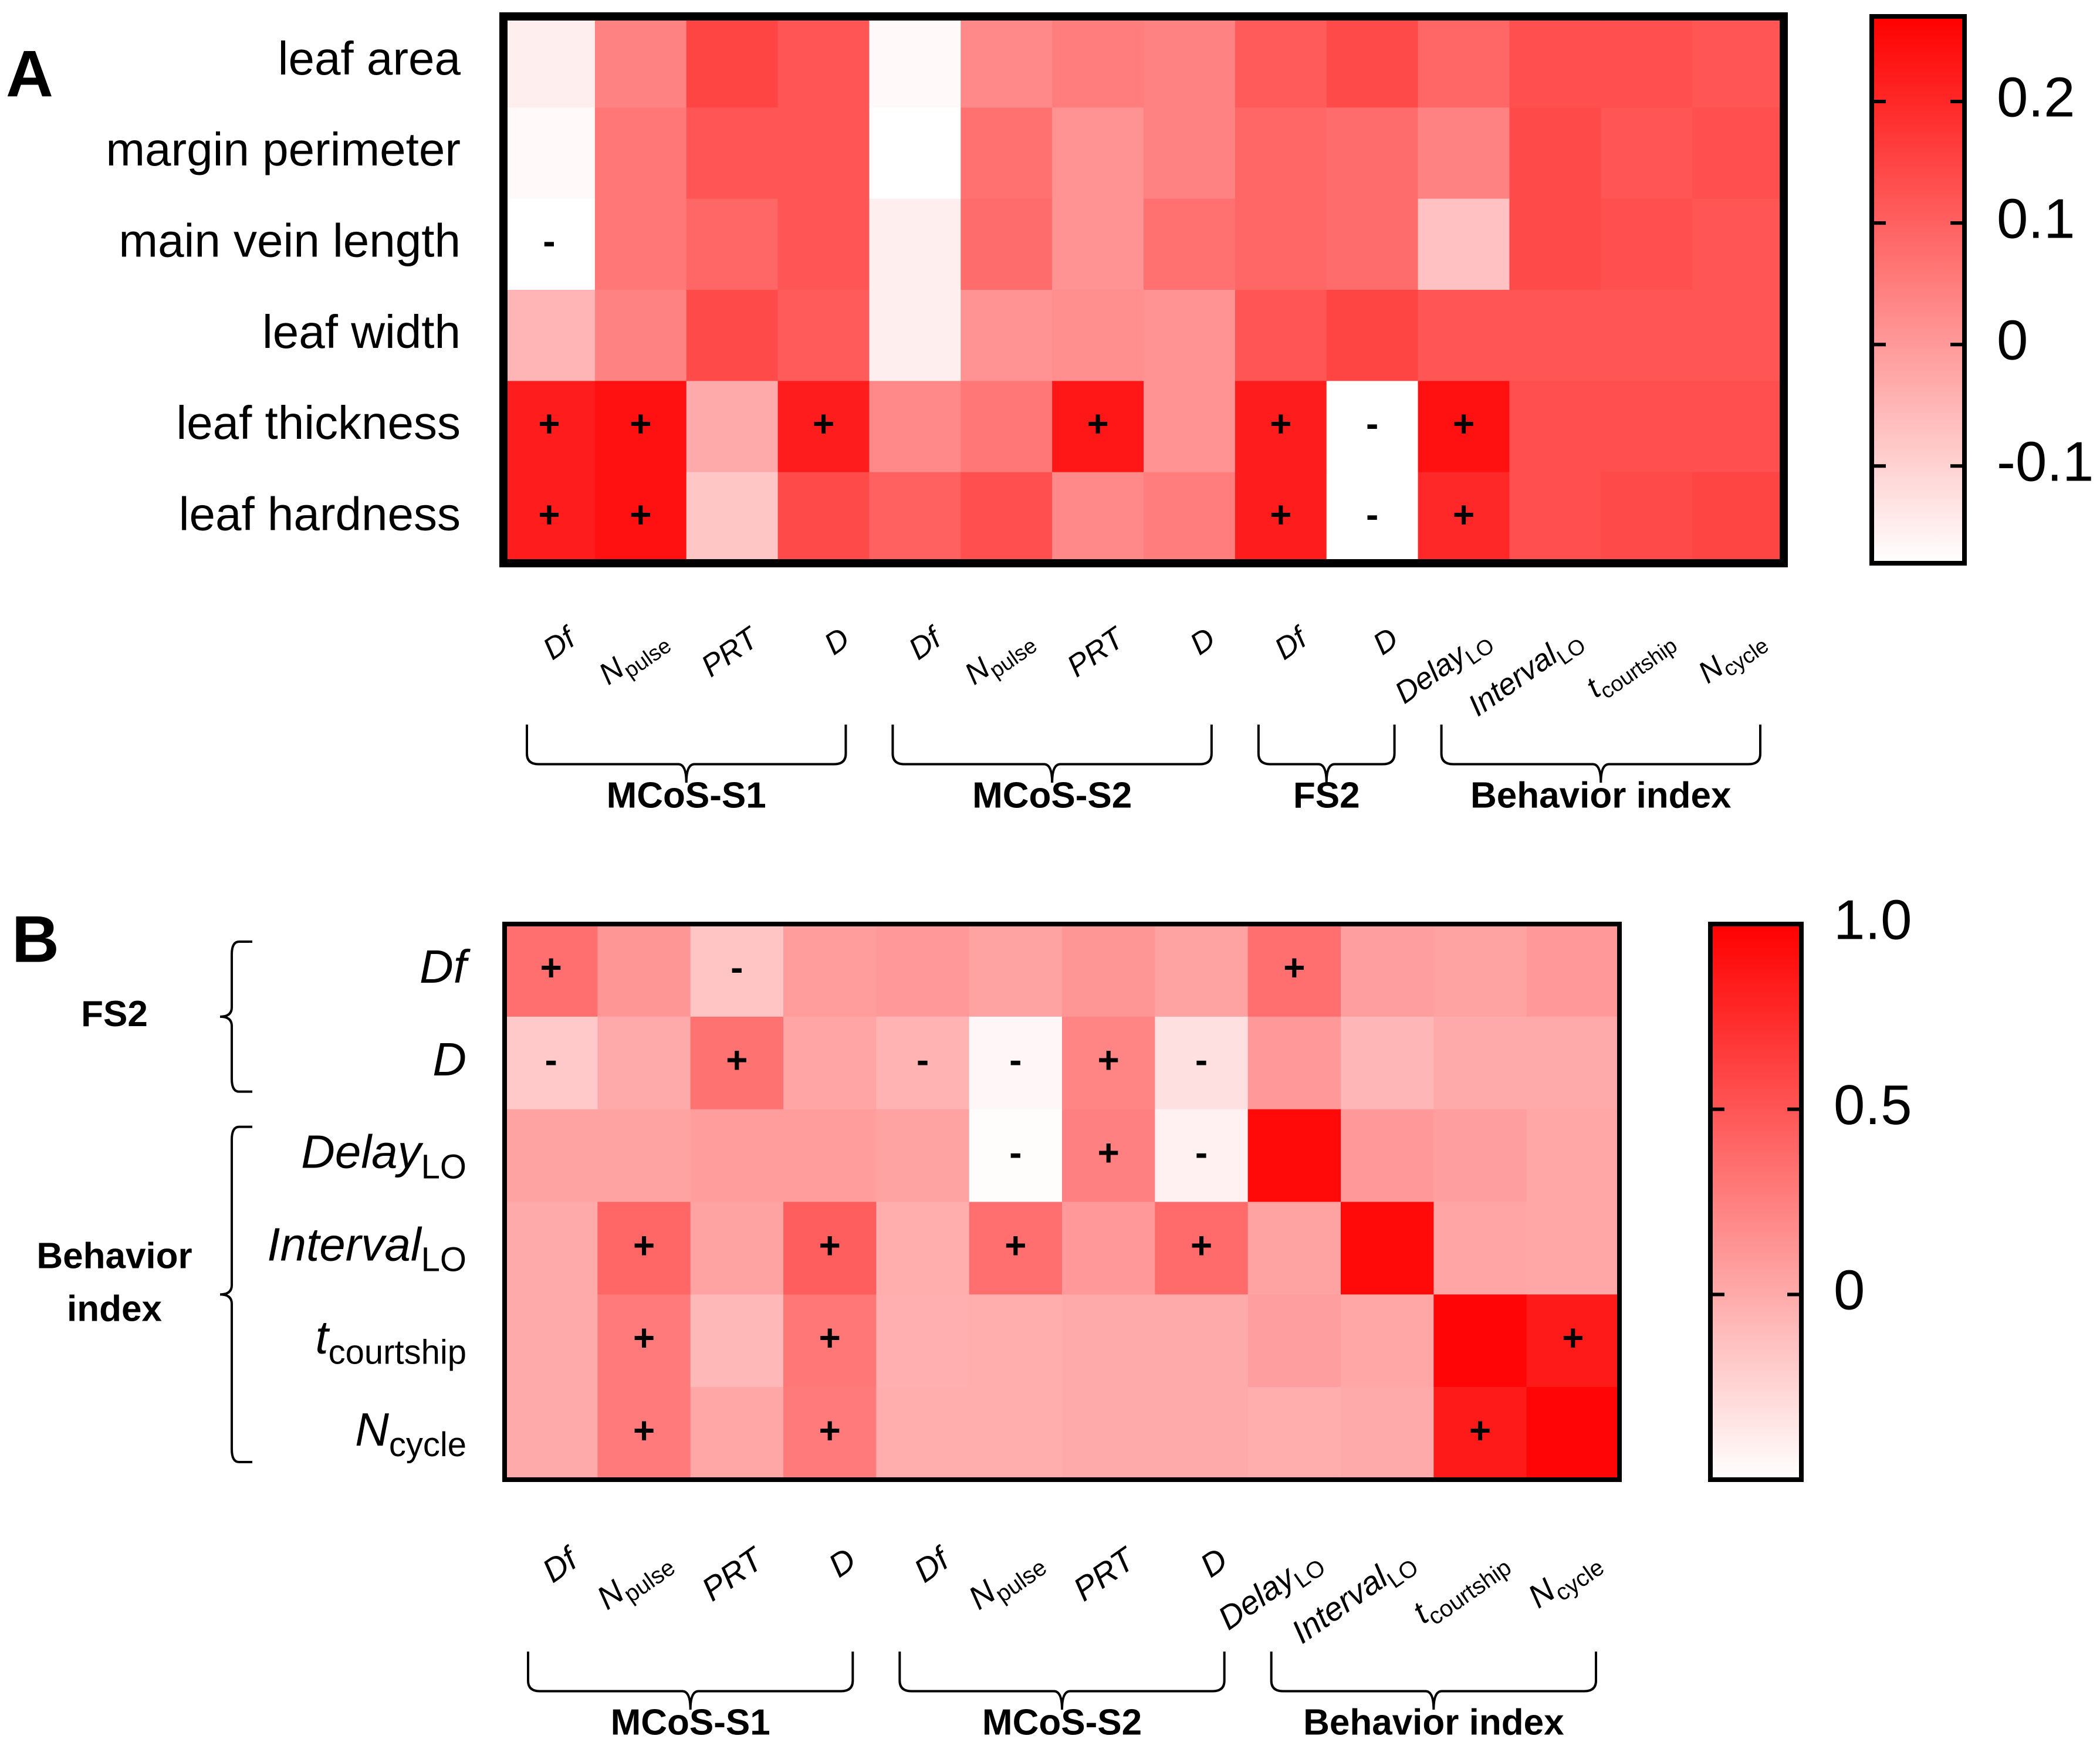  Describe the element at coordinates (1873, 1105) in the screenshot. I see `colorbar-tick-label: 0.5` at that location.